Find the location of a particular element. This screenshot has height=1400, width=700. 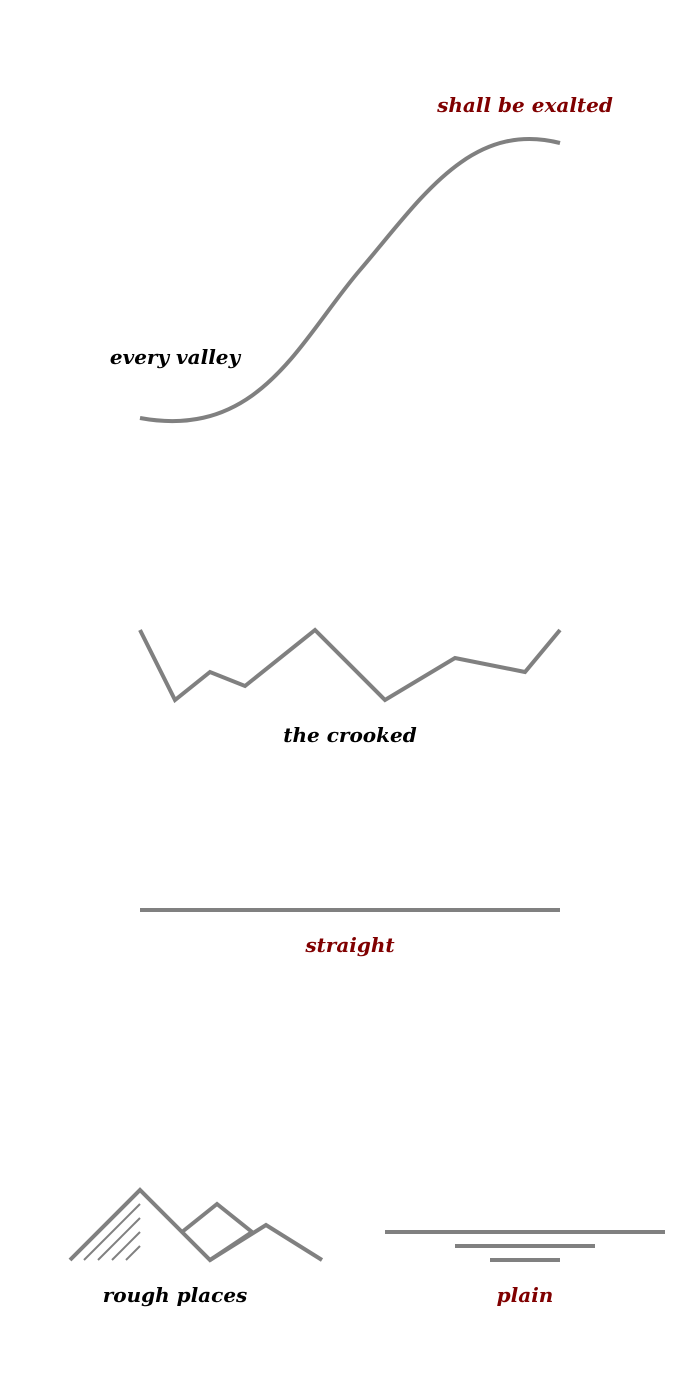

label-straight: straight is located at coordinates (349, 945).